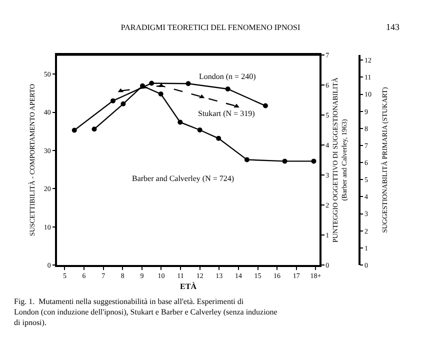  Describe the element at coordinates (210, 27) in the screenshot. I see `chart-title: PARADIGMI TEORETICI DEL FENOMENO IPNOSI` at that location.